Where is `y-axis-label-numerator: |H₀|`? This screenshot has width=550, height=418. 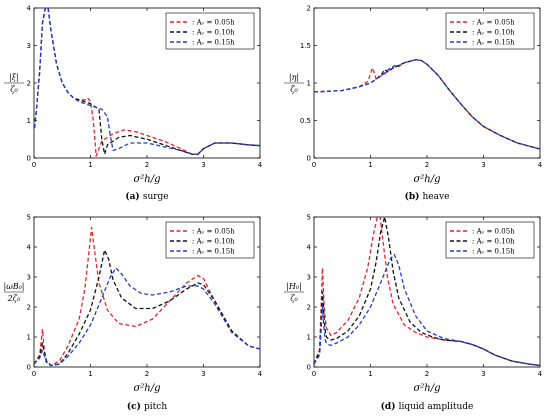
y-axis-label-numerator: |H₀| is located at coordinates (294, 286).